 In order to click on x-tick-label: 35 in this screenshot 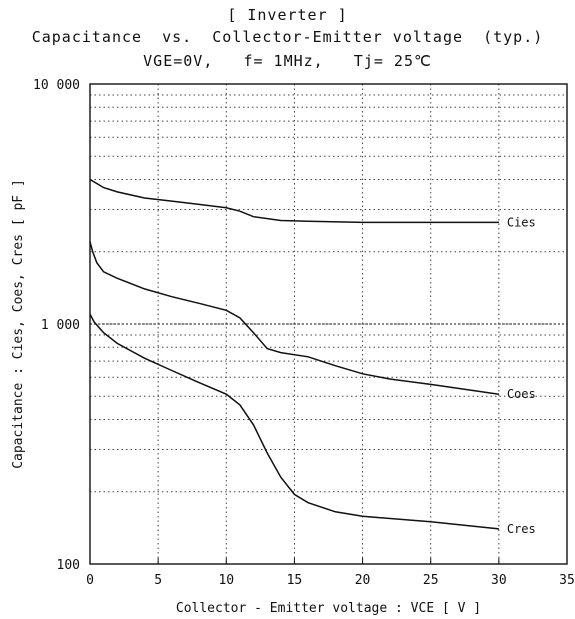, I will do `click(567, 580)`.